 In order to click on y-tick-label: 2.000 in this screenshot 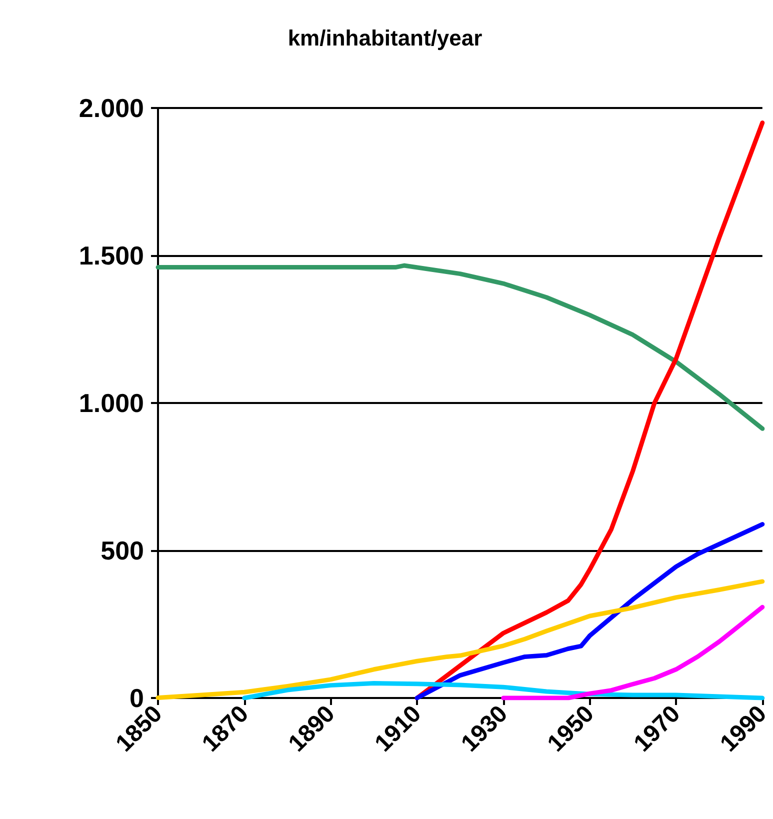, I will do `click(111, 108)`.